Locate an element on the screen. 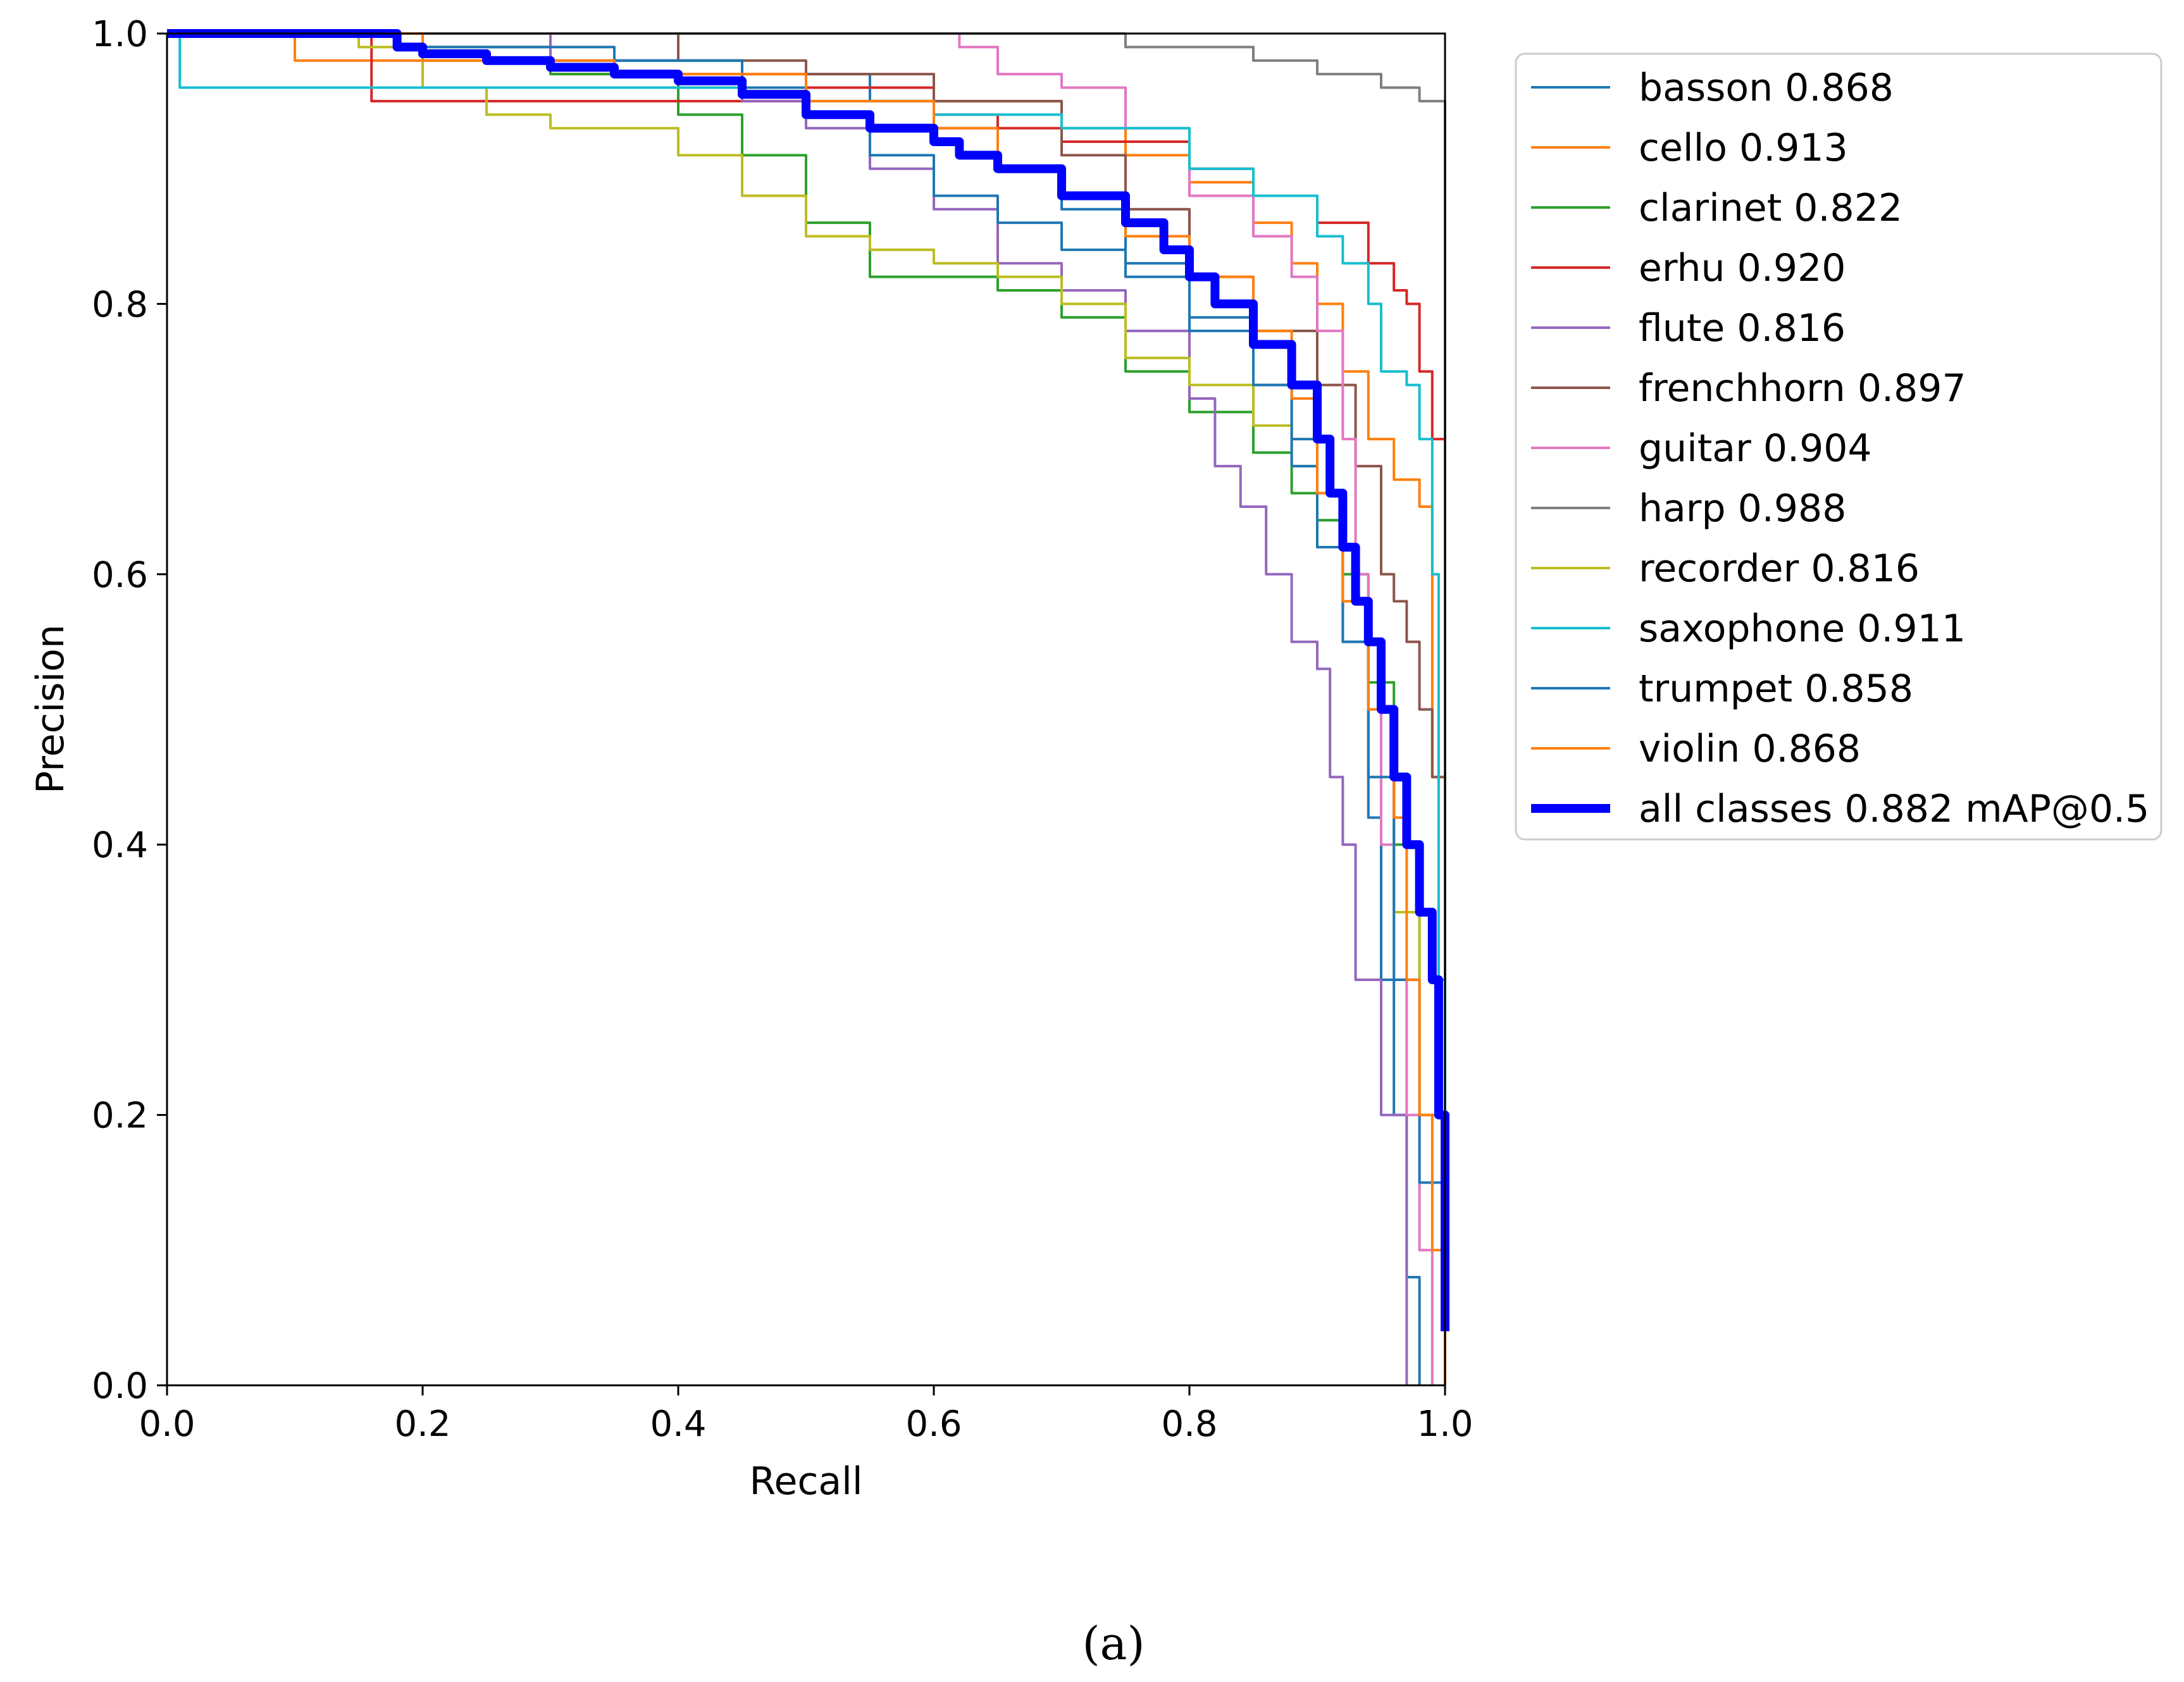 This screenshot has height=1682, width=2184. y-axis-ticks: 0.0 0.2 0.4 0.6 0.8 1.0 is located at coordinates (129, 711).